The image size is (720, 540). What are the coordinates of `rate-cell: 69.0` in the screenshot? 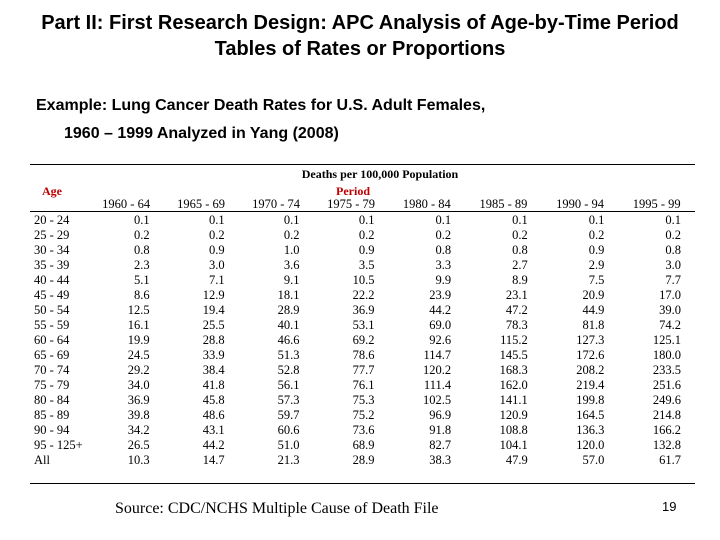 It's located at (440, 325).